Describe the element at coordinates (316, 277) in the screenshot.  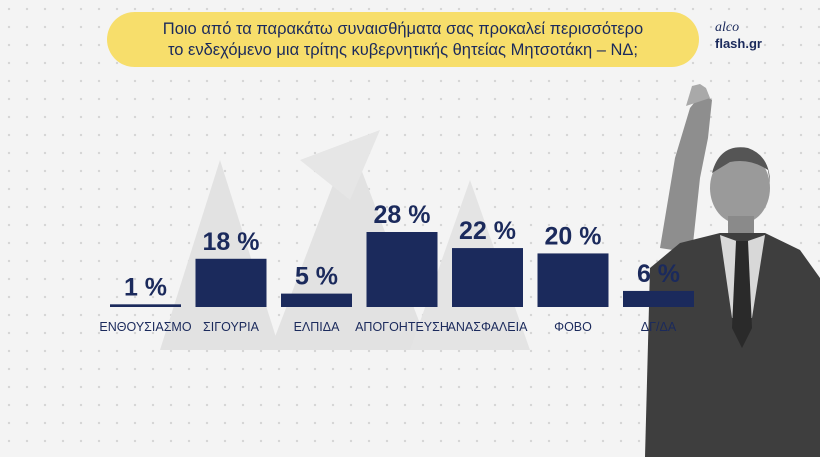
I see `bar-value-label: 5 %` at that location.